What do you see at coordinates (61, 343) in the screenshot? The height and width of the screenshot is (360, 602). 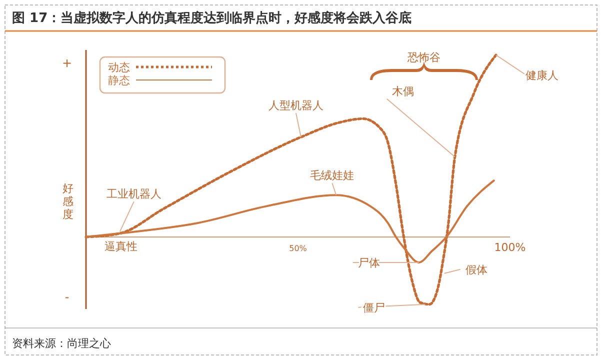 I see `text: 资料来源：尚理之心` at bounding box center [61, 343].